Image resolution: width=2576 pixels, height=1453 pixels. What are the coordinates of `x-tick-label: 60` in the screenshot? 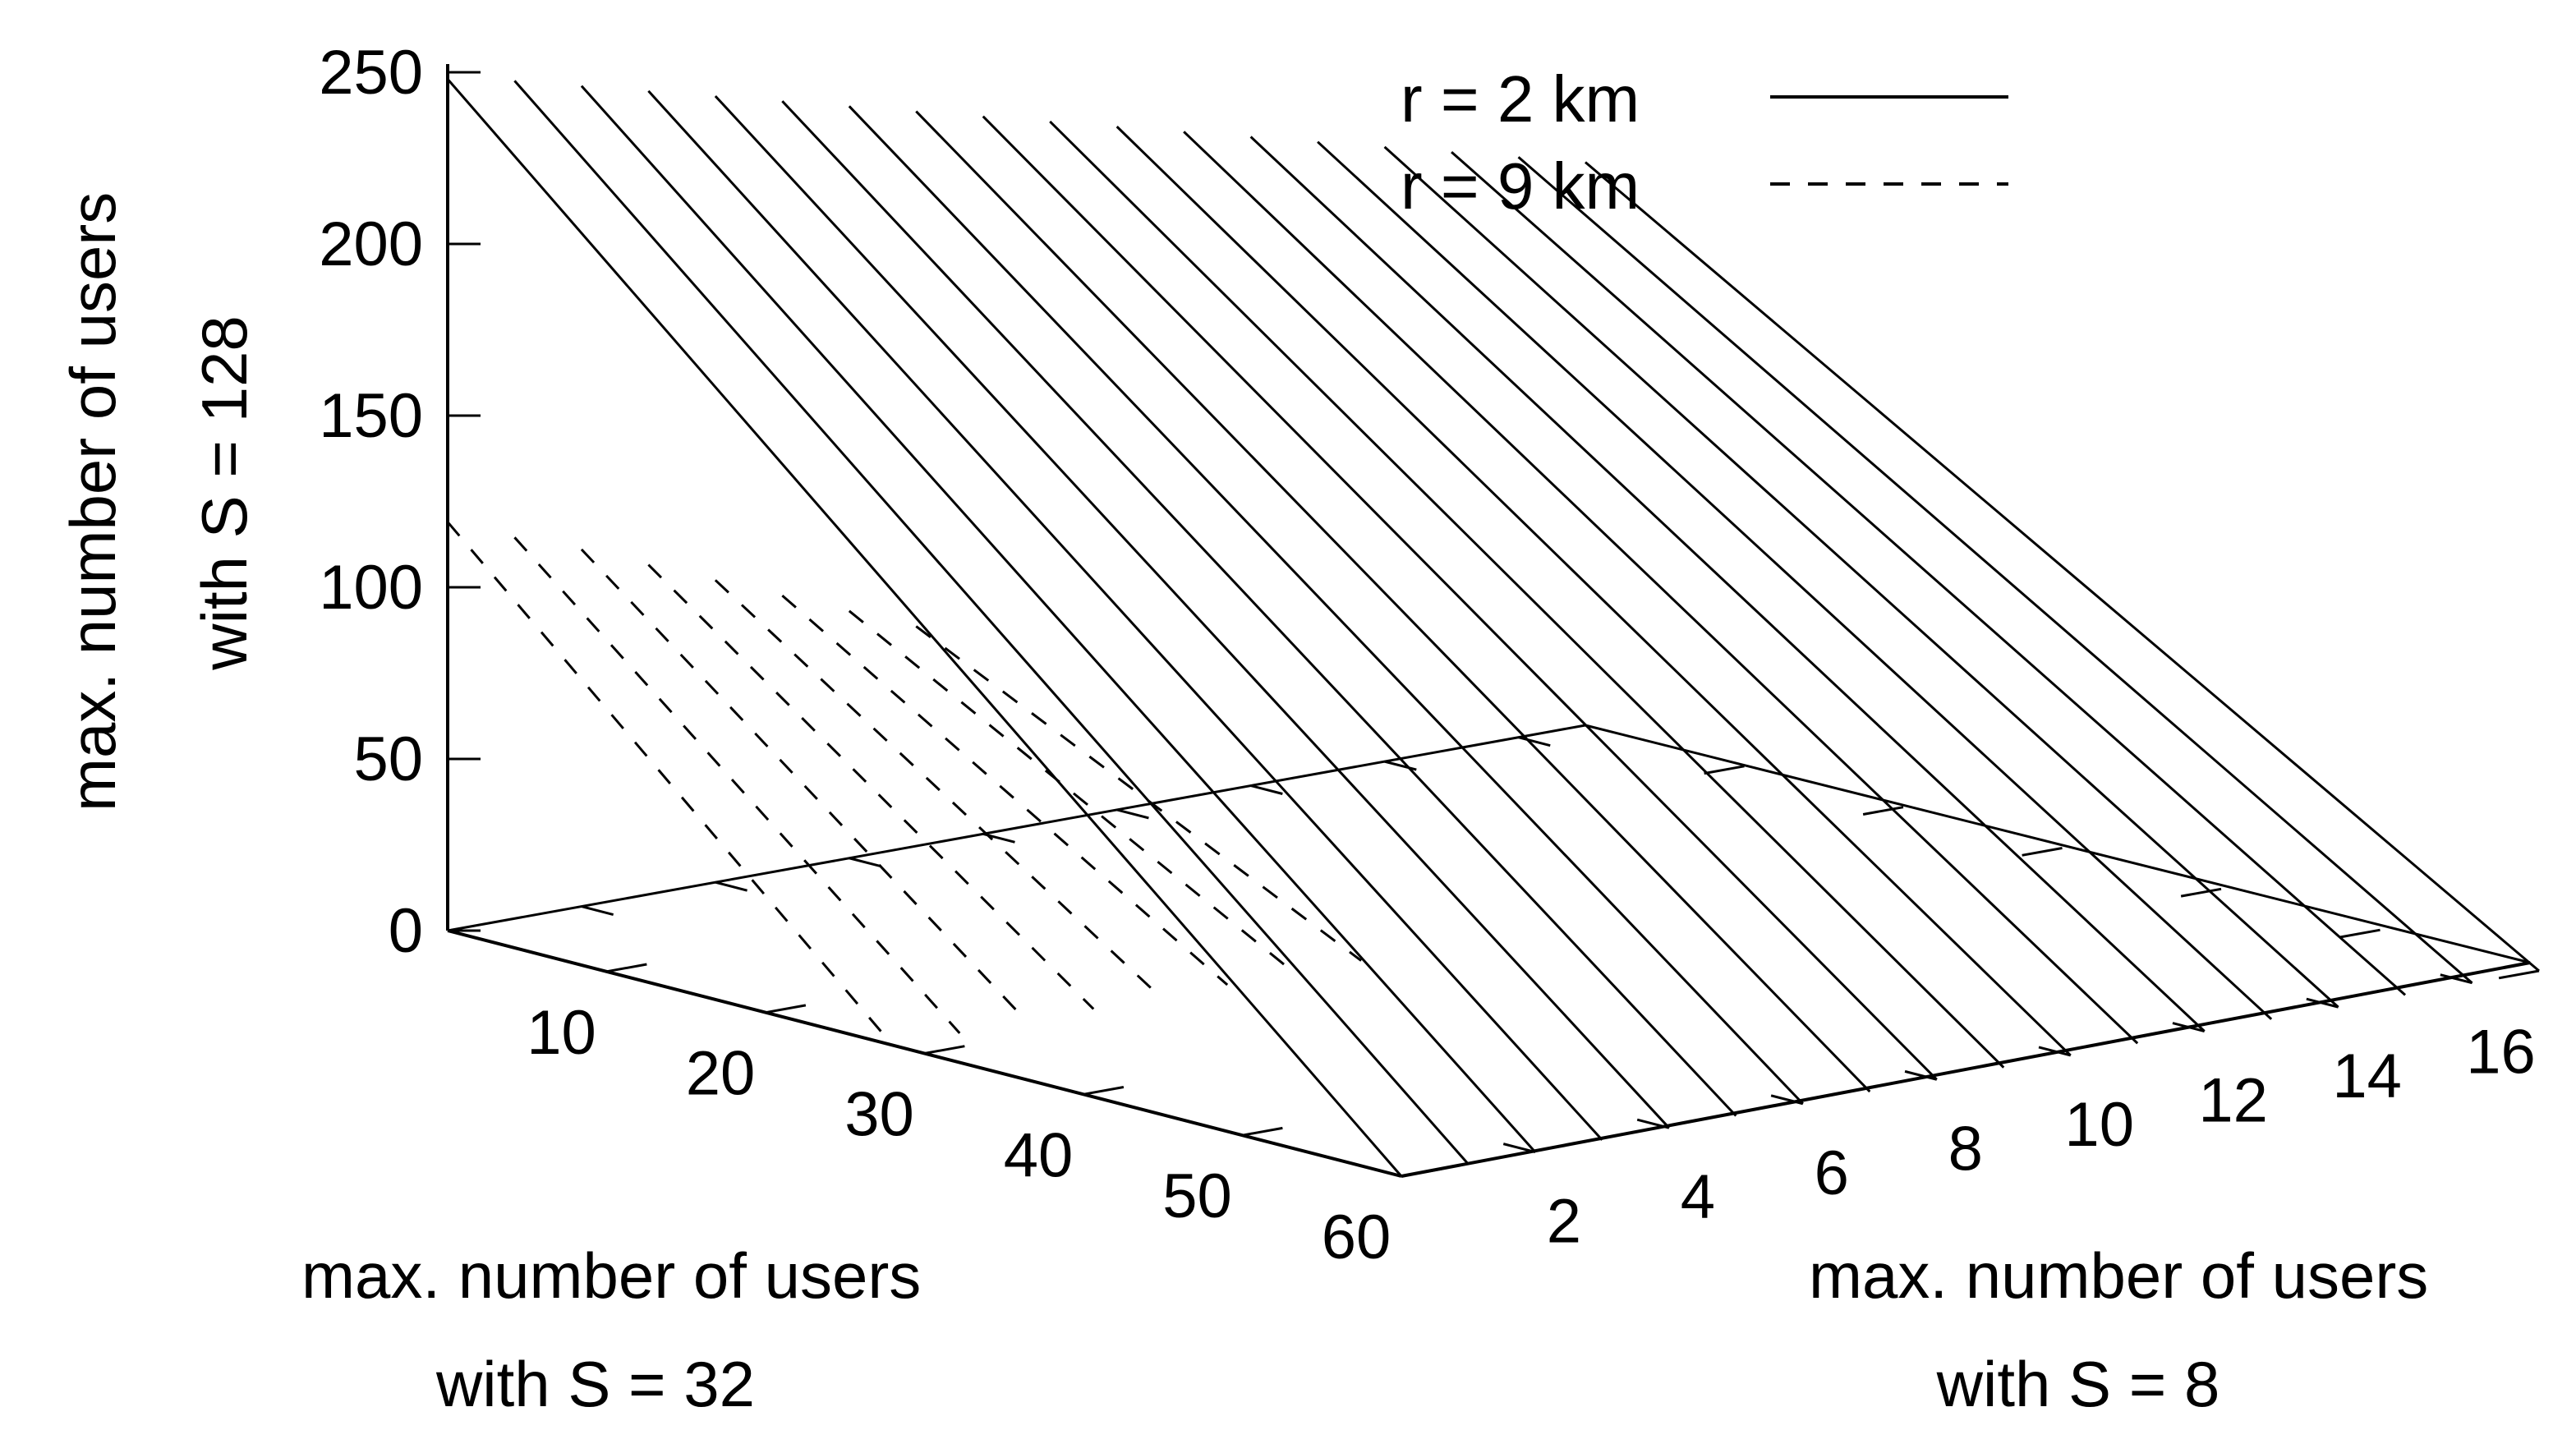 It's located at (1357, 1237).